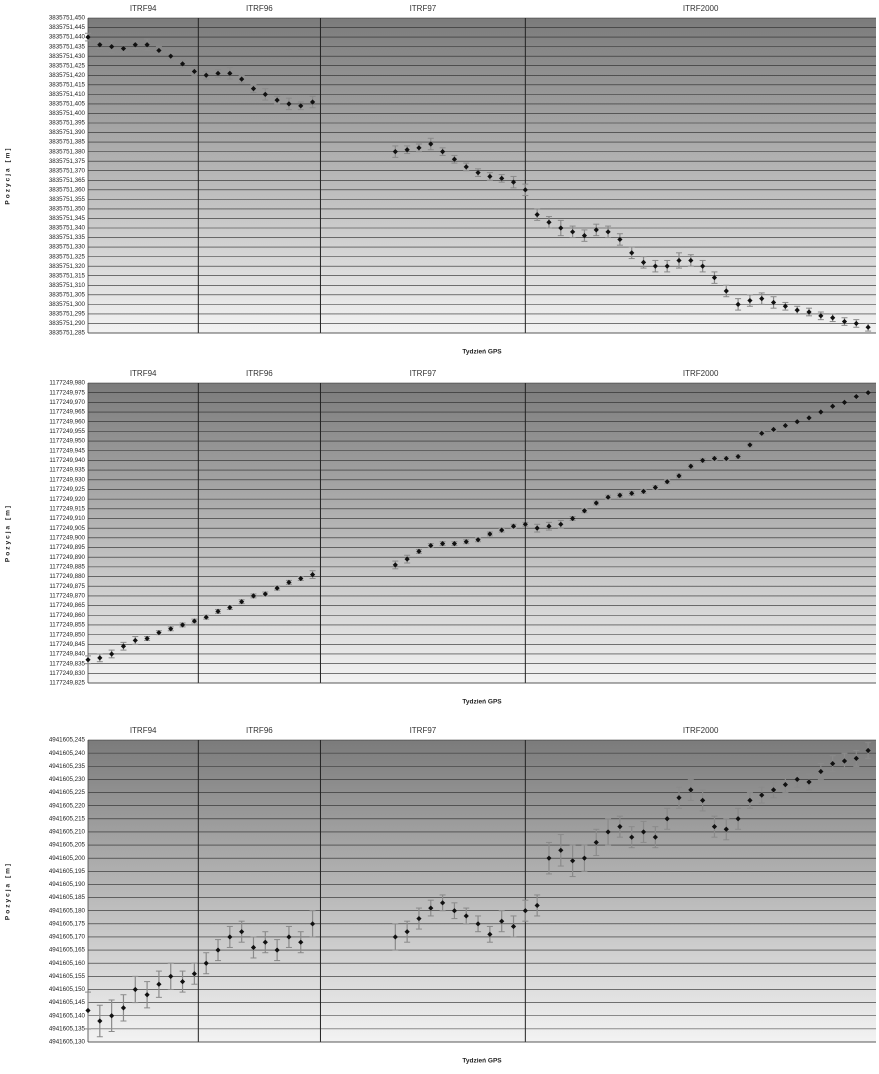  Describe the element at coordinates (67, 170) in the screenshot. I see `y-tick-label: 3835751,370` at that location.